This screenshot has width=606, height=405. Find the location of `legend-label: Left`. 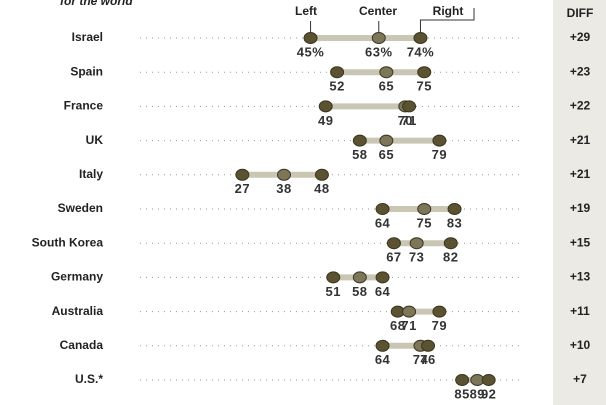

legend-label: Left is located at coordinates (306, 11).